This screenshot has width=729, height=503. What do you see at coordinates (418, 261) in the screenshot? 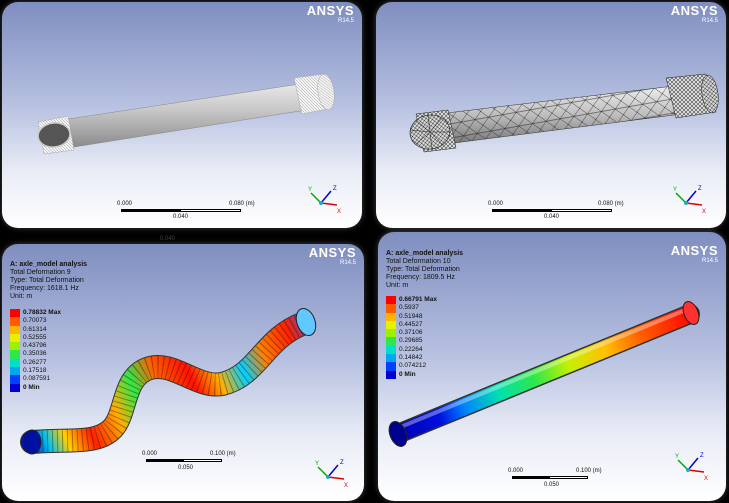
I see `result-name: Total Deformation 10` at bounding box center [418, 261].